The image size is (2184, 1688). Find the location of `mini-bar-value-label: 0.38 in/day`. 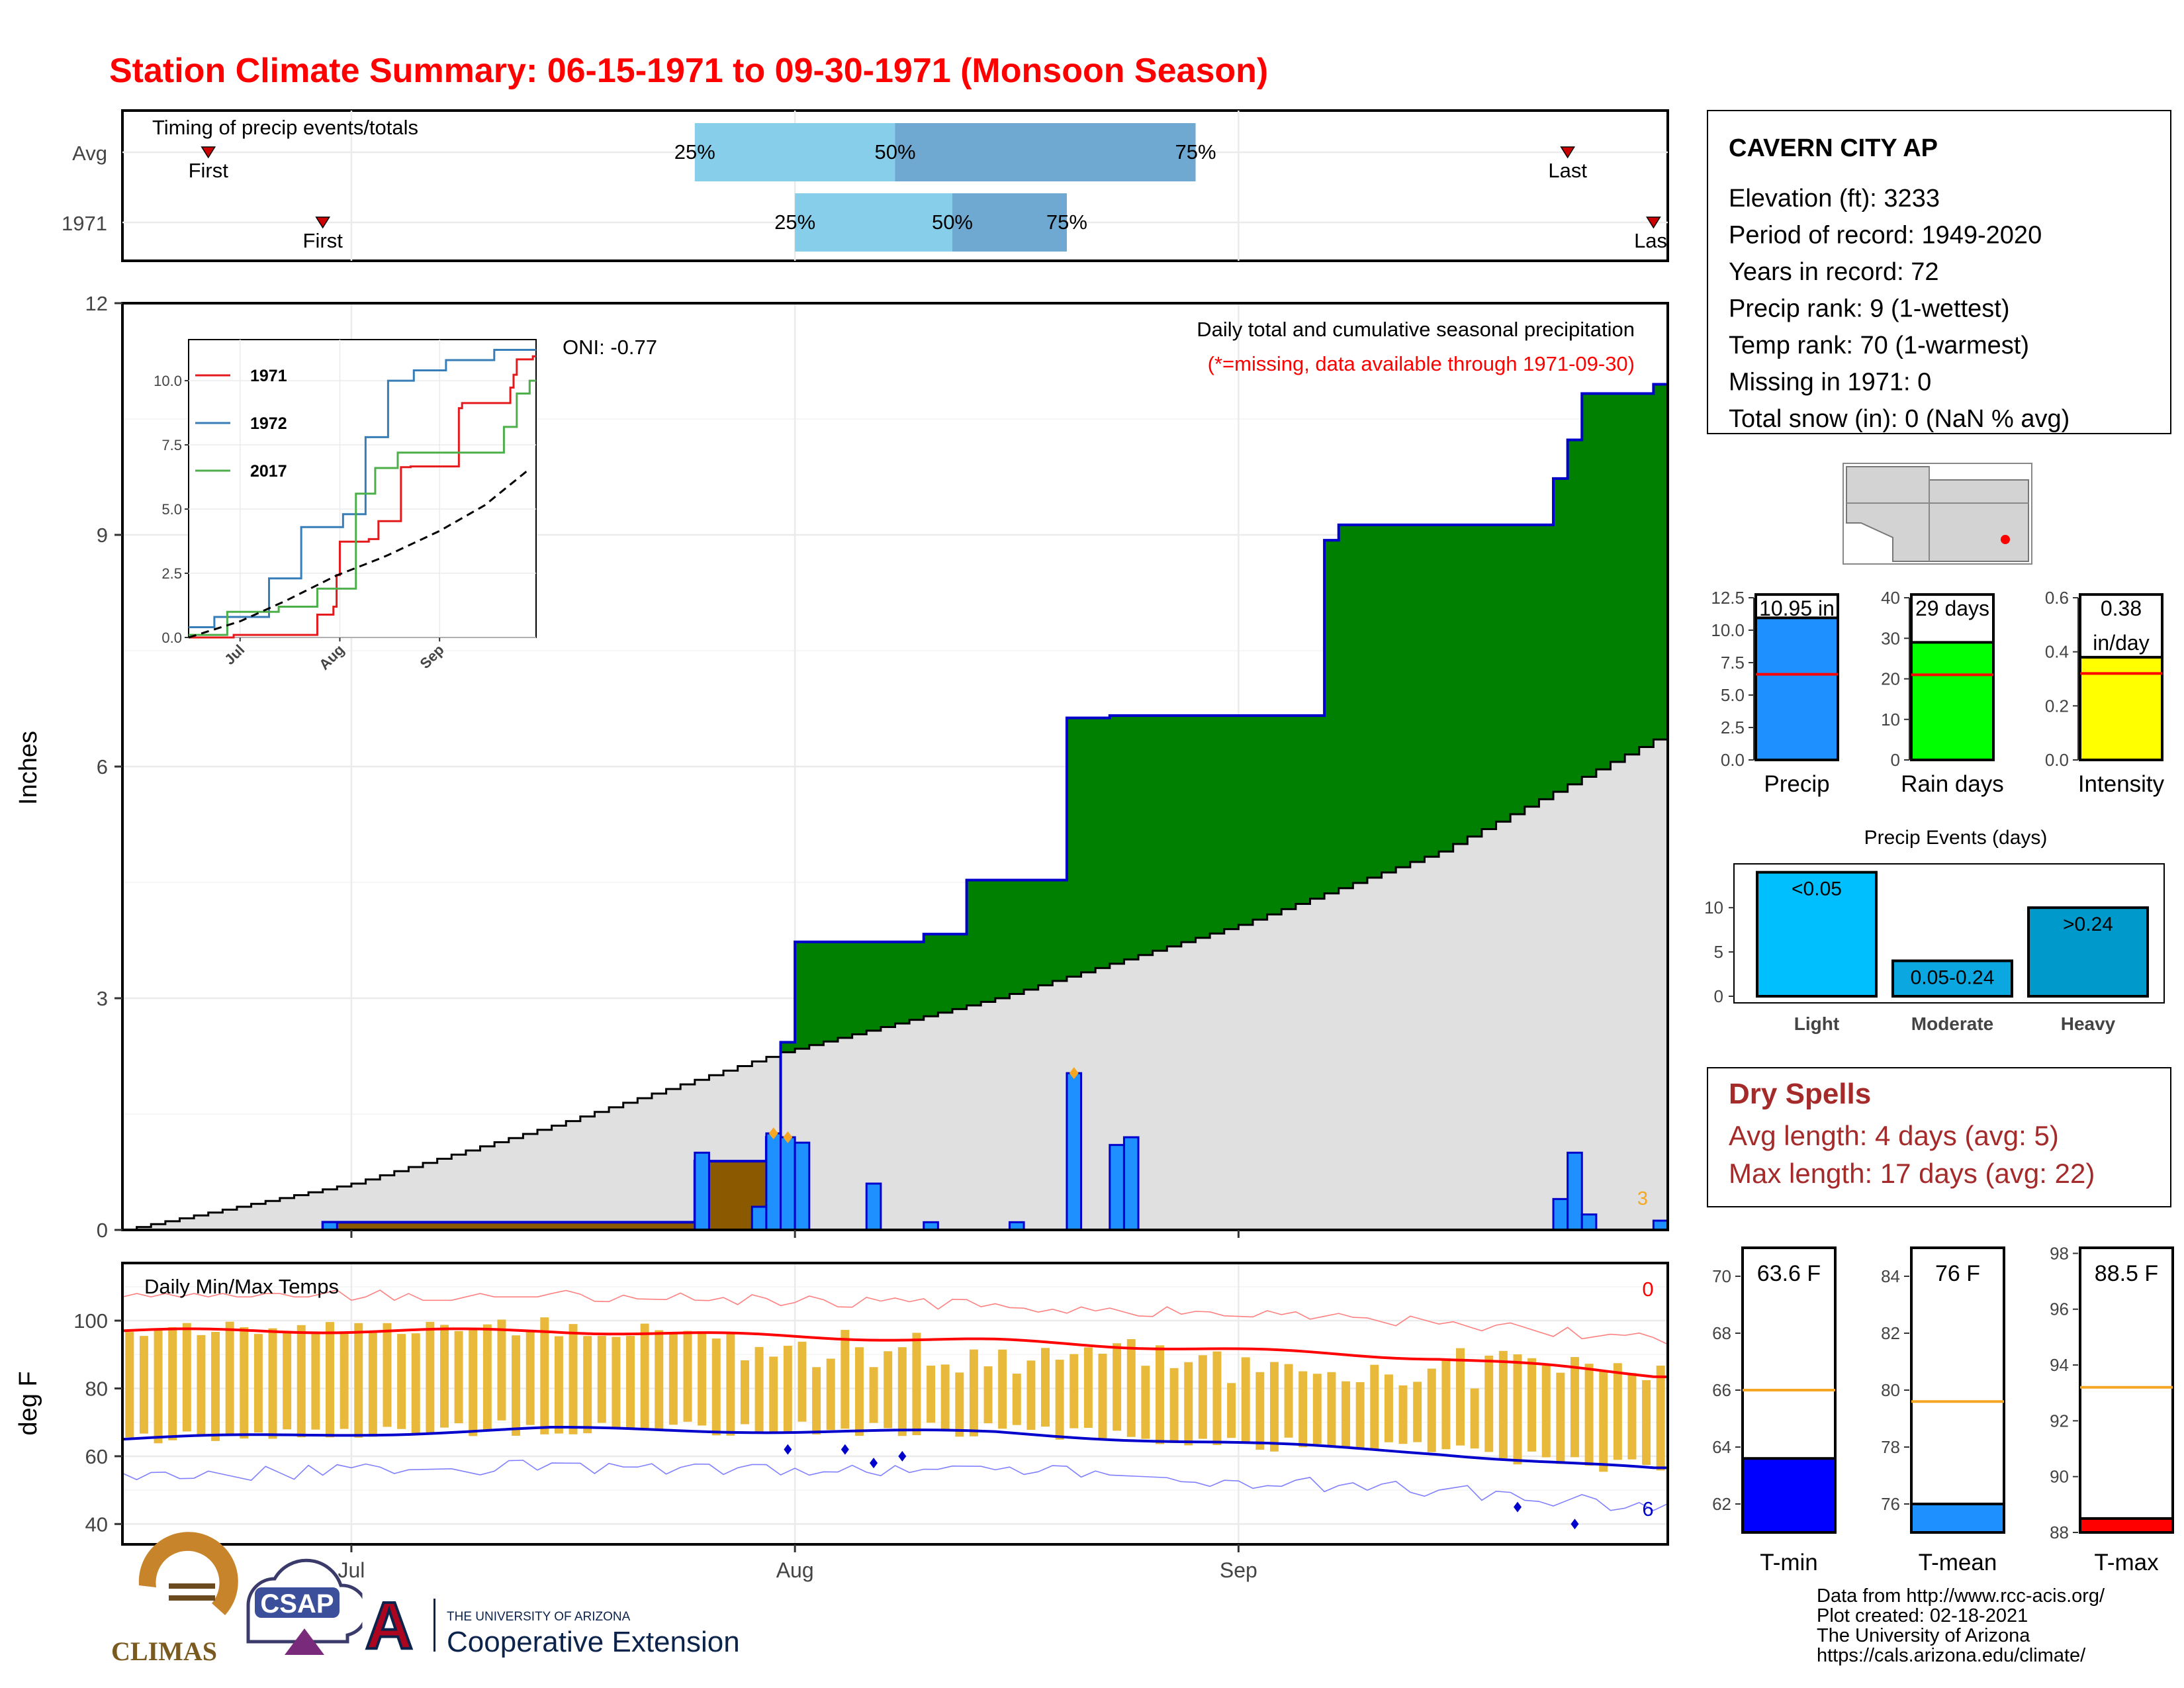

mini-bar-value-label: 0.38 in/day is located at coordinates (2121, 625).